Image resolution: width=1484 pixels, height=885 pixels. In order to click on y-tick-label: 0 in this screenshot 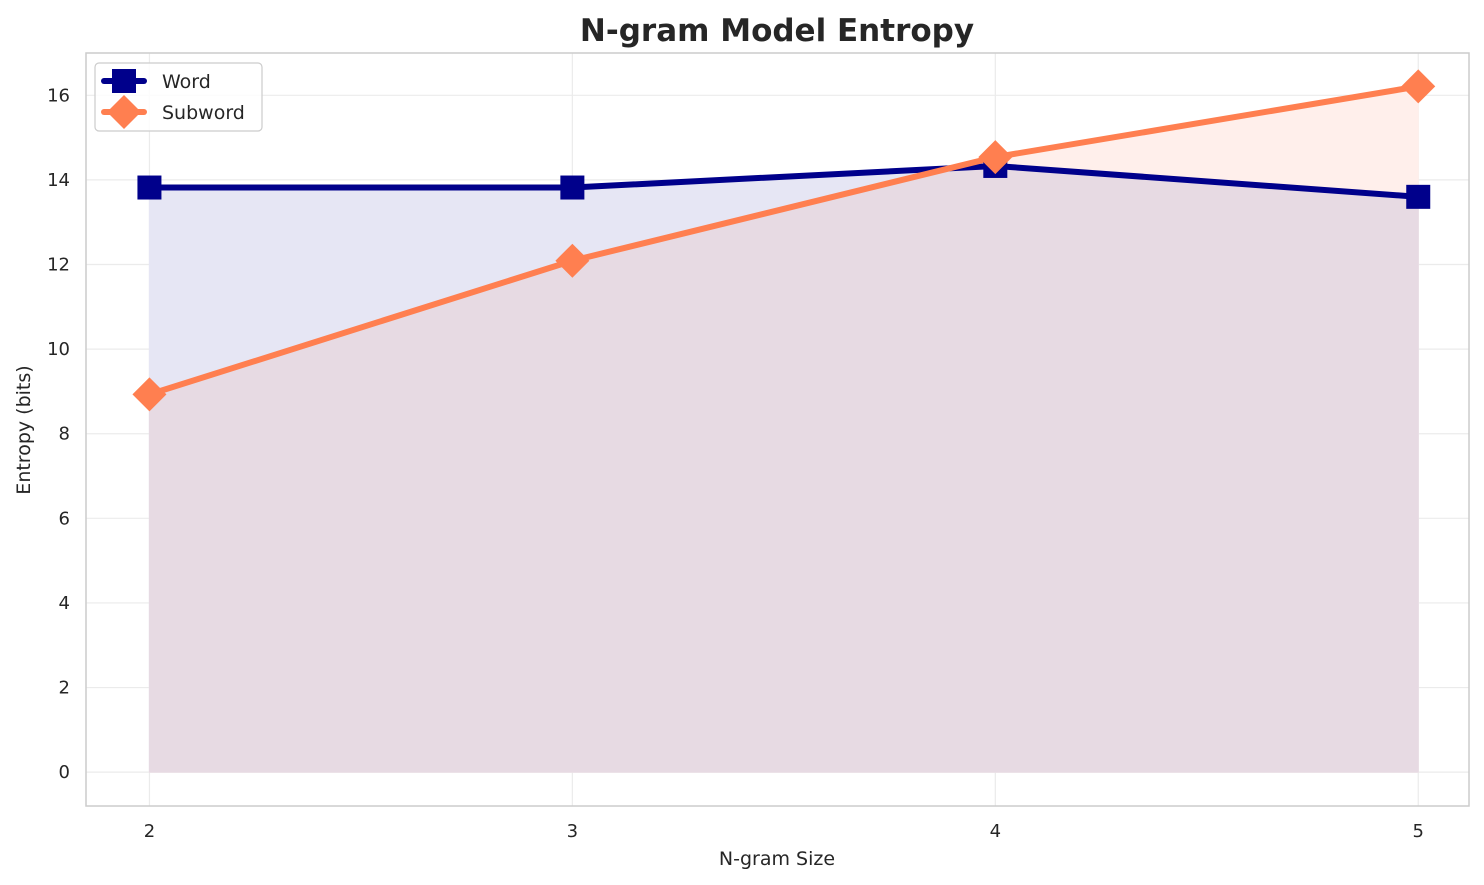, I will do `click(64, 772)`.